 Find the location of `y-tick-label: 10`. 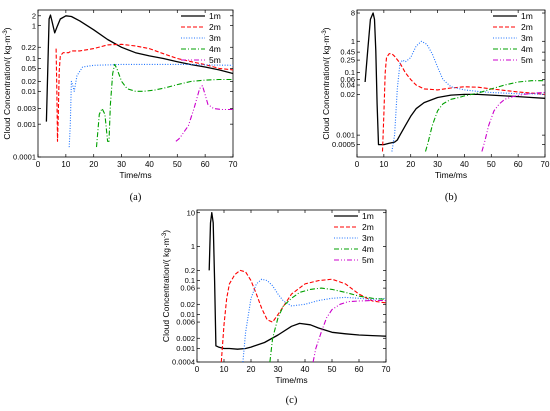

y-tick-label: 10 is located at coordinates (191, 212).